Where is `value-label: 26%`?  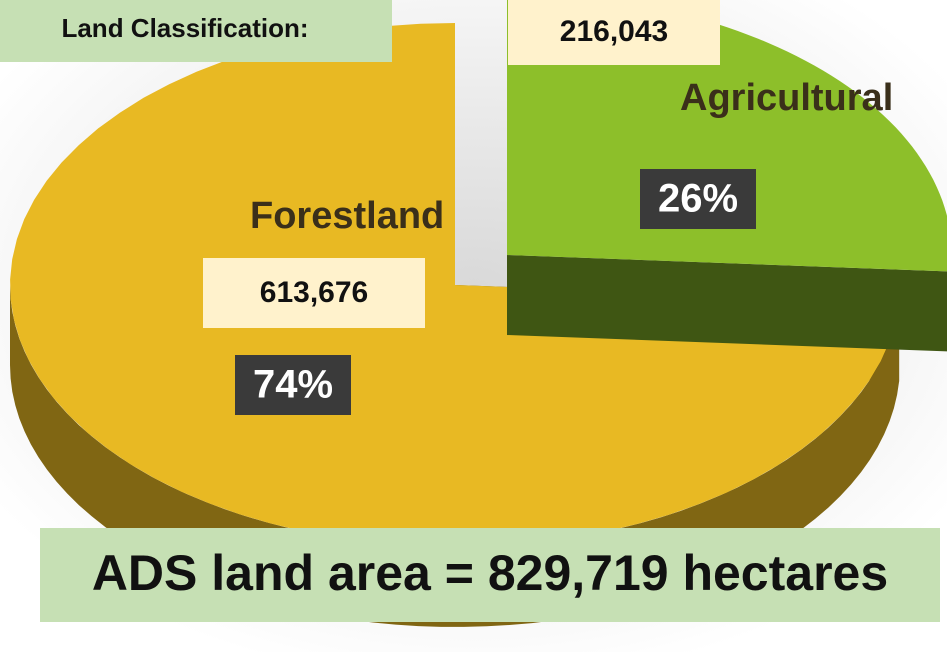 value-label: 26% is located at coordinates (698, 199).